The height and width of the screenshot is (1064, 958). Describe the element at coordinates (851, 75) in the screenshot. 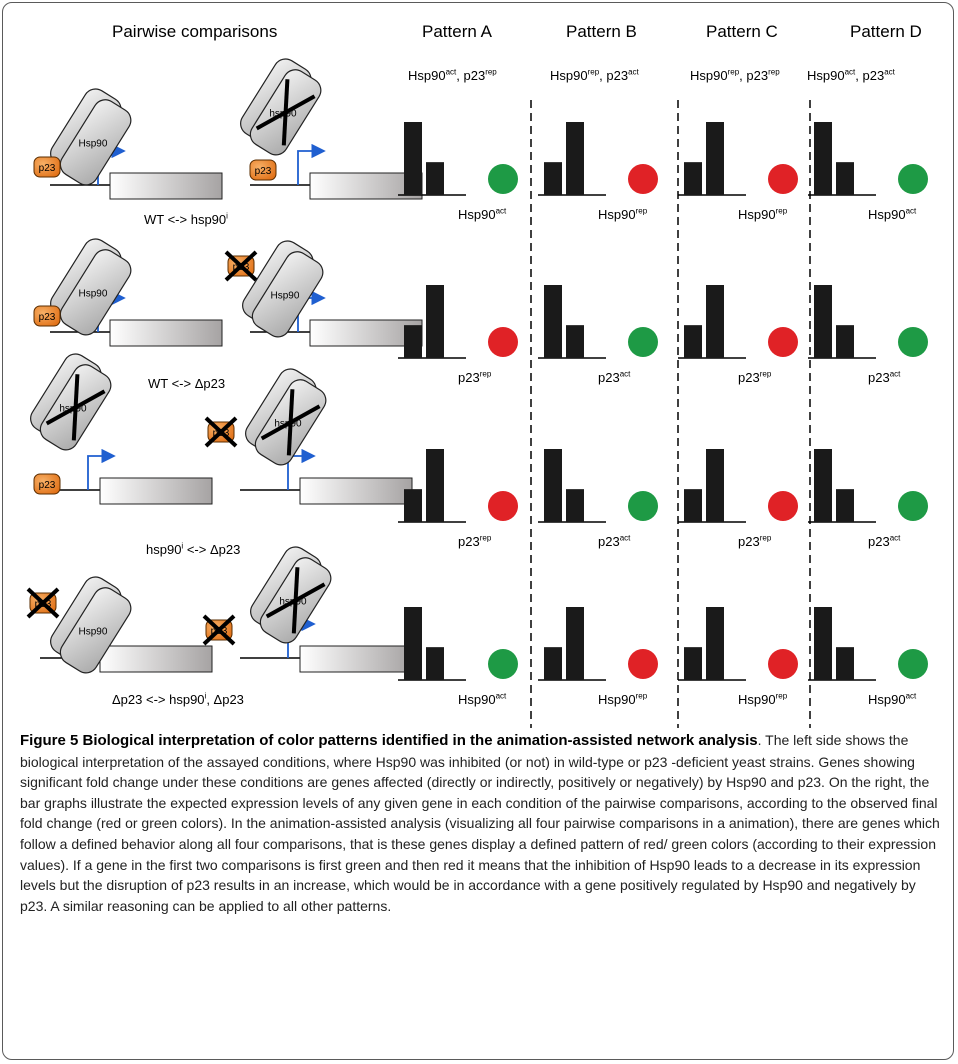

I see `subtitle-pattern-d: Hsp90act, p23act` at that location.